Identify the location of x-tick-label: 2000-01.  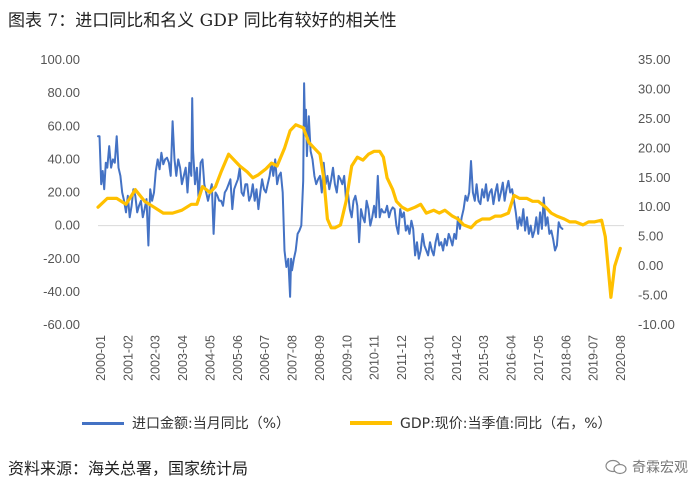
(101, 358).